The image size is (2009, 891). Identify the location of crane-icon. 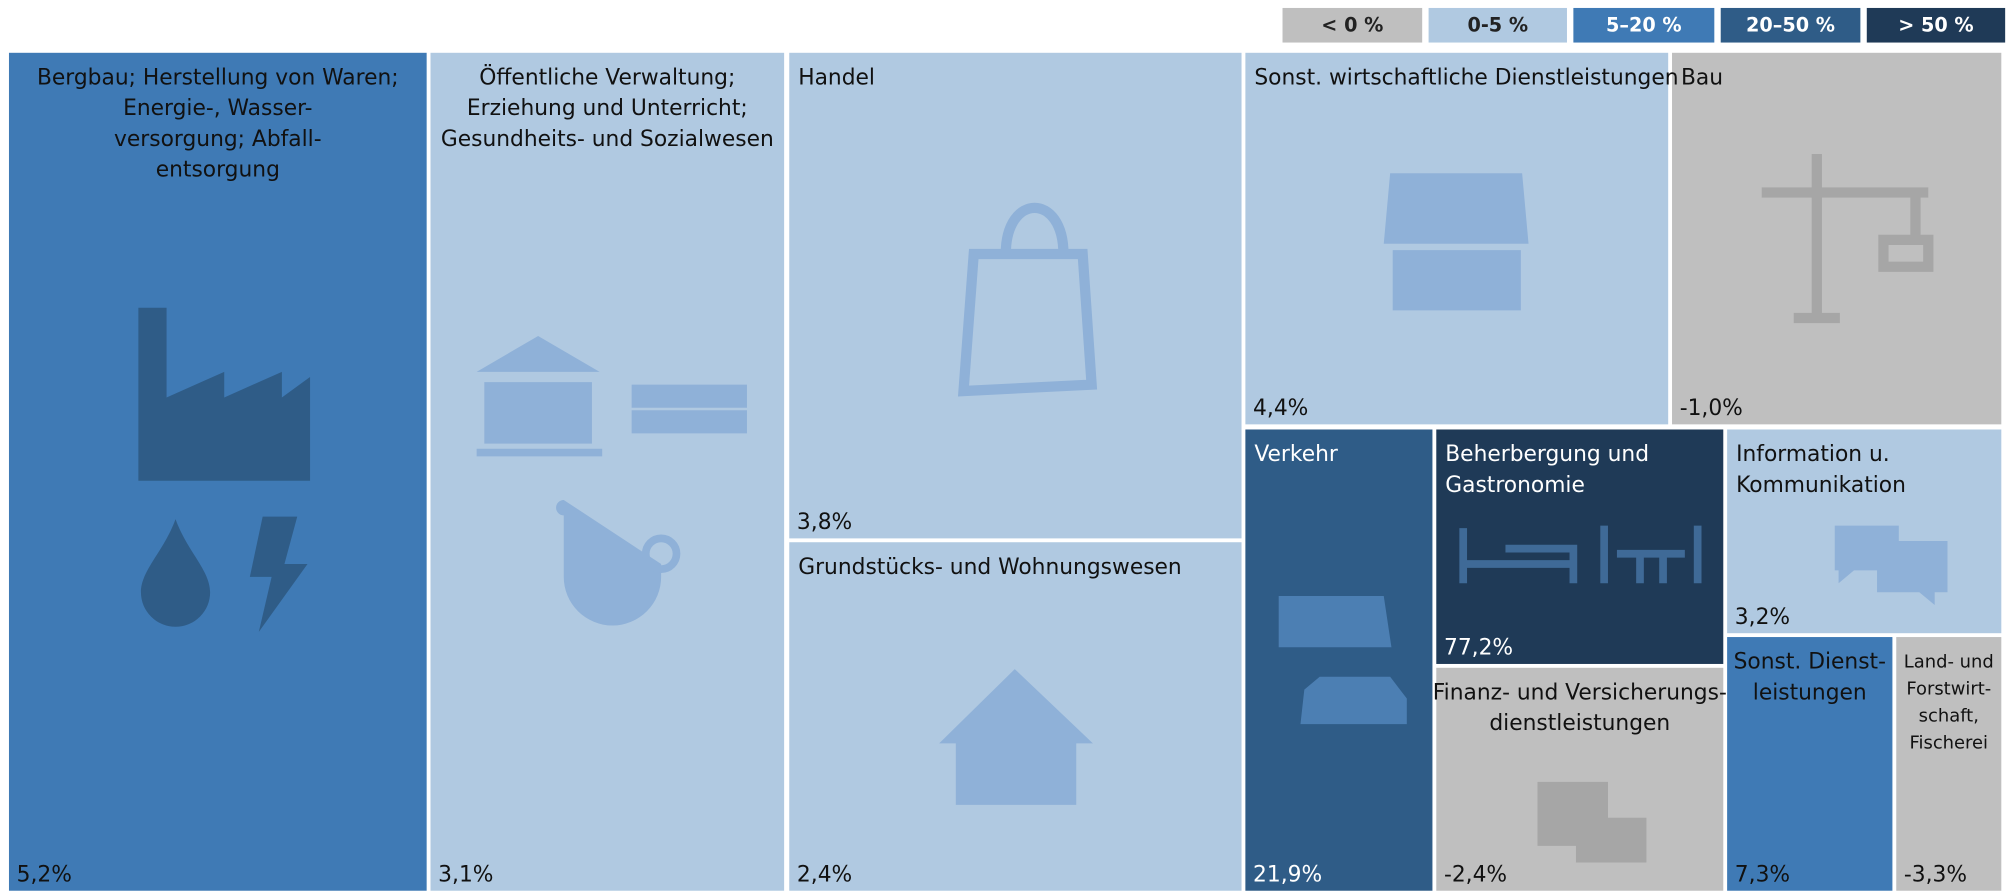
(1847, 239).